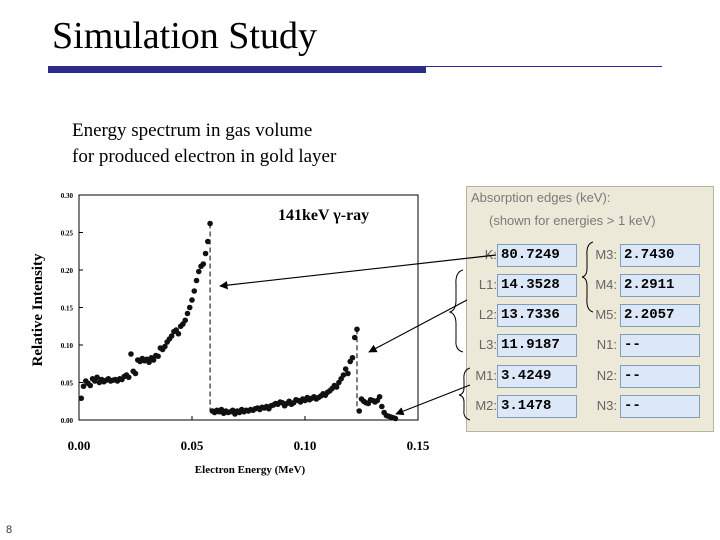  What do you see at coordinates (606, 314) in the screenshot?
I see `edge-label-m5: M5:` at bounding box center [606, 314].